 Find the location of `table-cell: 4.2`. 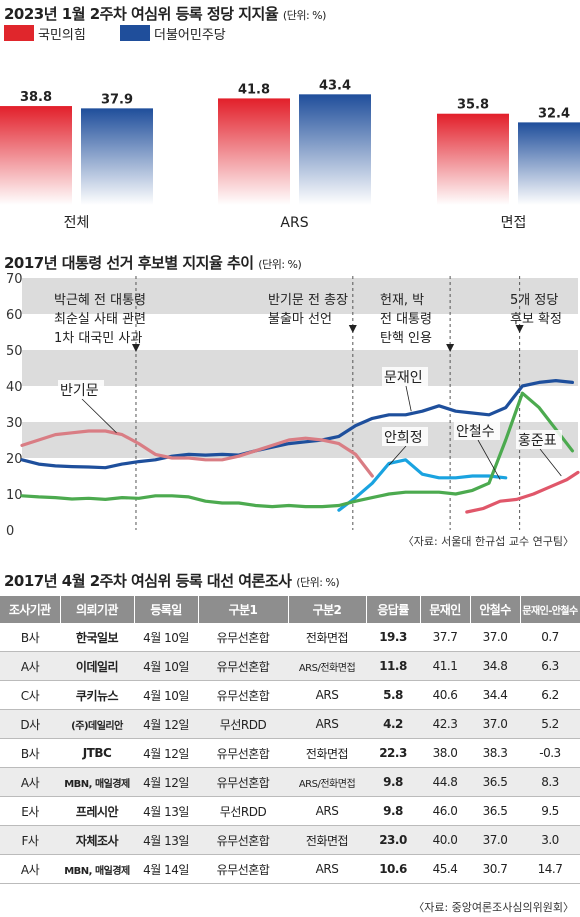

table-cell: 4.2 is located at coordinates (393, 724).